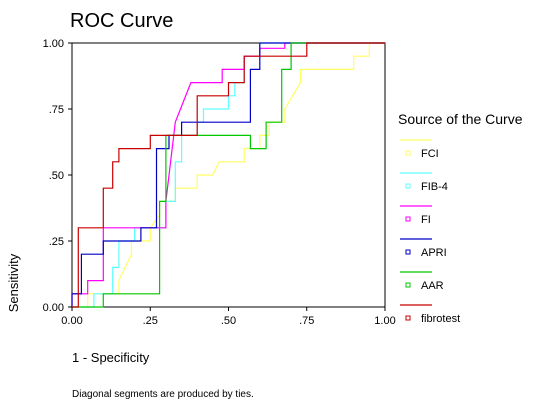 This screenshot has height=404, width=539. Describe the element at coordinates (430, 232) in the screenshot. I see `legend: FCI FIB-4 FI APRI AAR fibrotest` at that location.